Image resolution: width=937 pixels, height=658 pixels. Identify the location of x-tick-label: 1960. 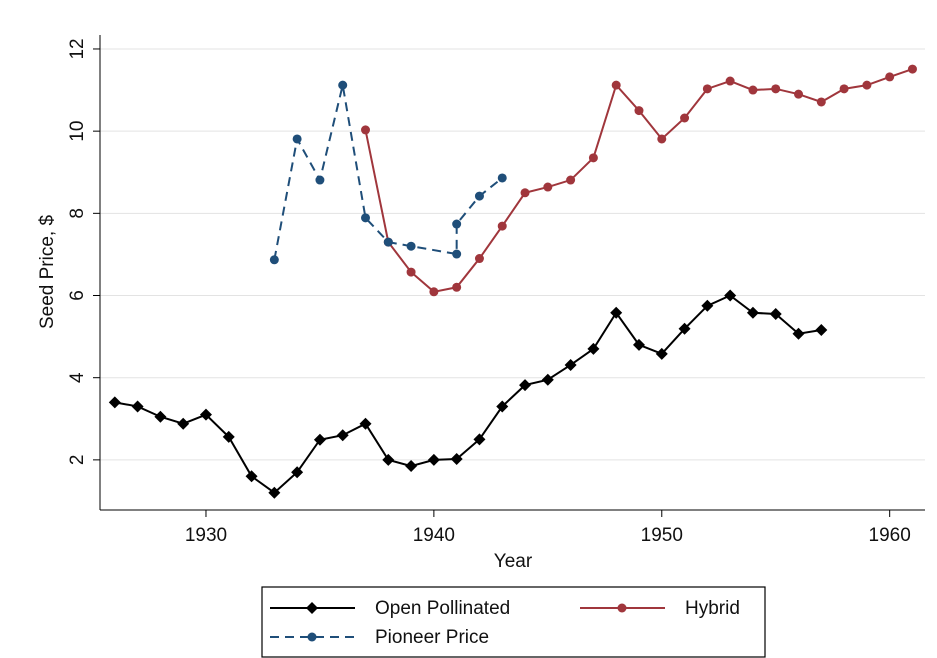
(890, 535).